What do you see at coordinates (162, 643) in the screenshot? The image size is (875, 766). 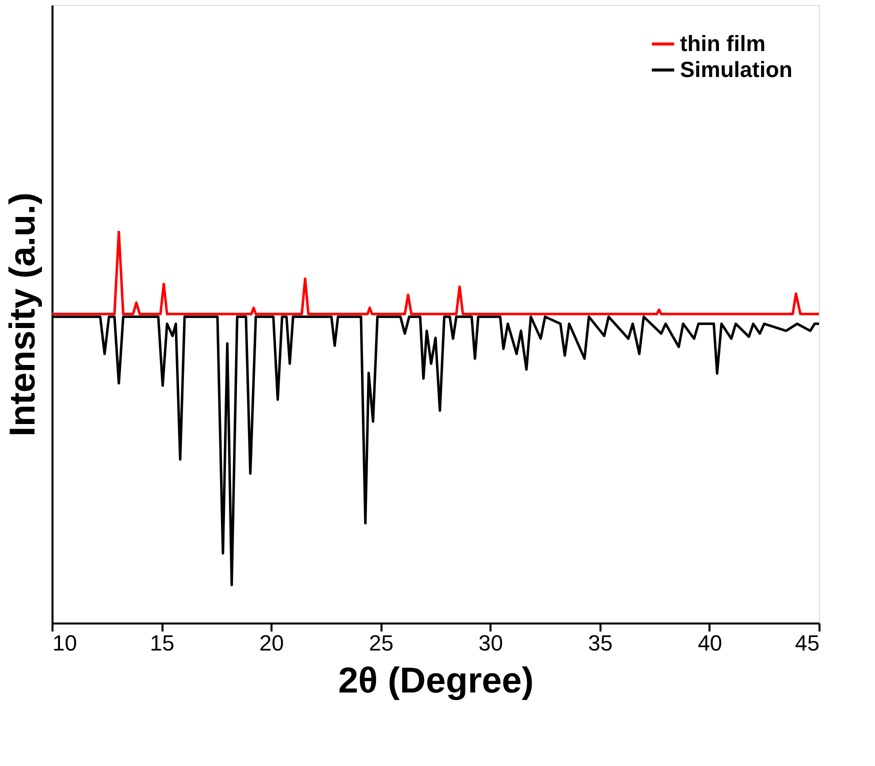 I see `x-tick-label: 15` at bounding box center [162, 643].